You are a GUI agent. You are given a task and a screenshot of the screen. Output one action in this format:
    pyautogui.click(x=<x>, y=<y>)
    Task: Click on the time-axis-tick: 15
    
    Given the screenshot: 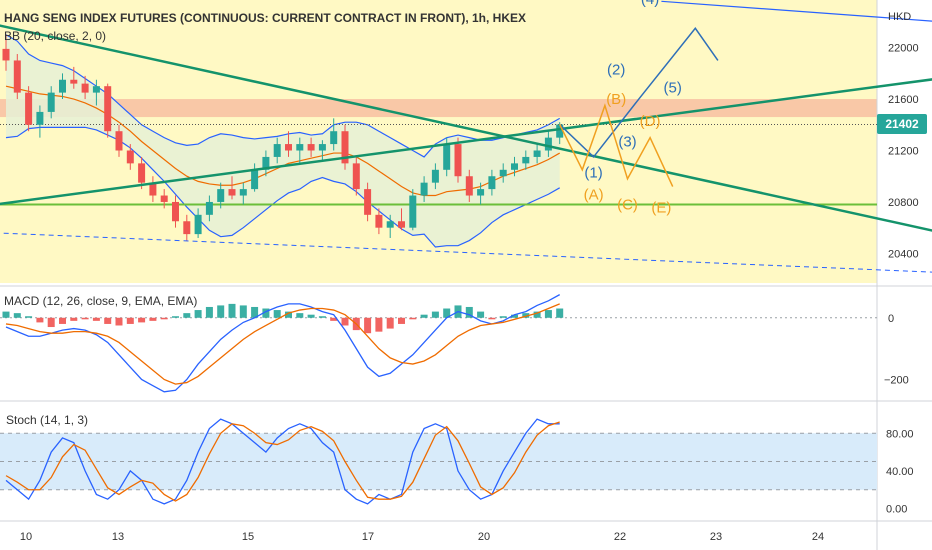 What is the action you would take?
    pyautogui.click(x=248, y=537)
    